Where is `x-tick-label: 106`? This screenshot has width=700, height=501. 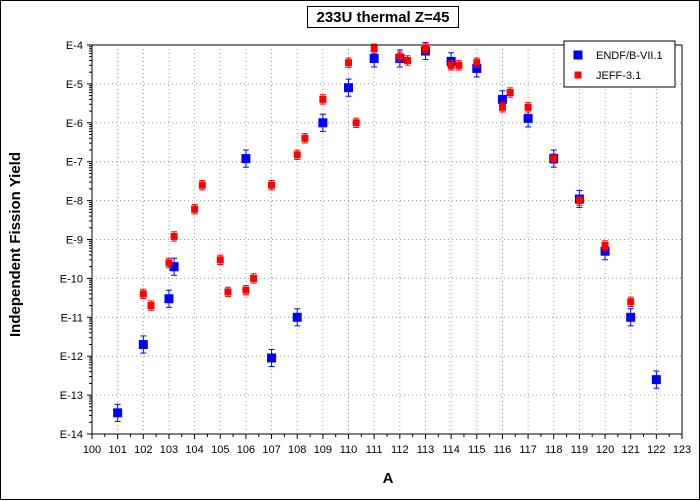
x-tick-label: 106 is located at coordinates (246, 450).